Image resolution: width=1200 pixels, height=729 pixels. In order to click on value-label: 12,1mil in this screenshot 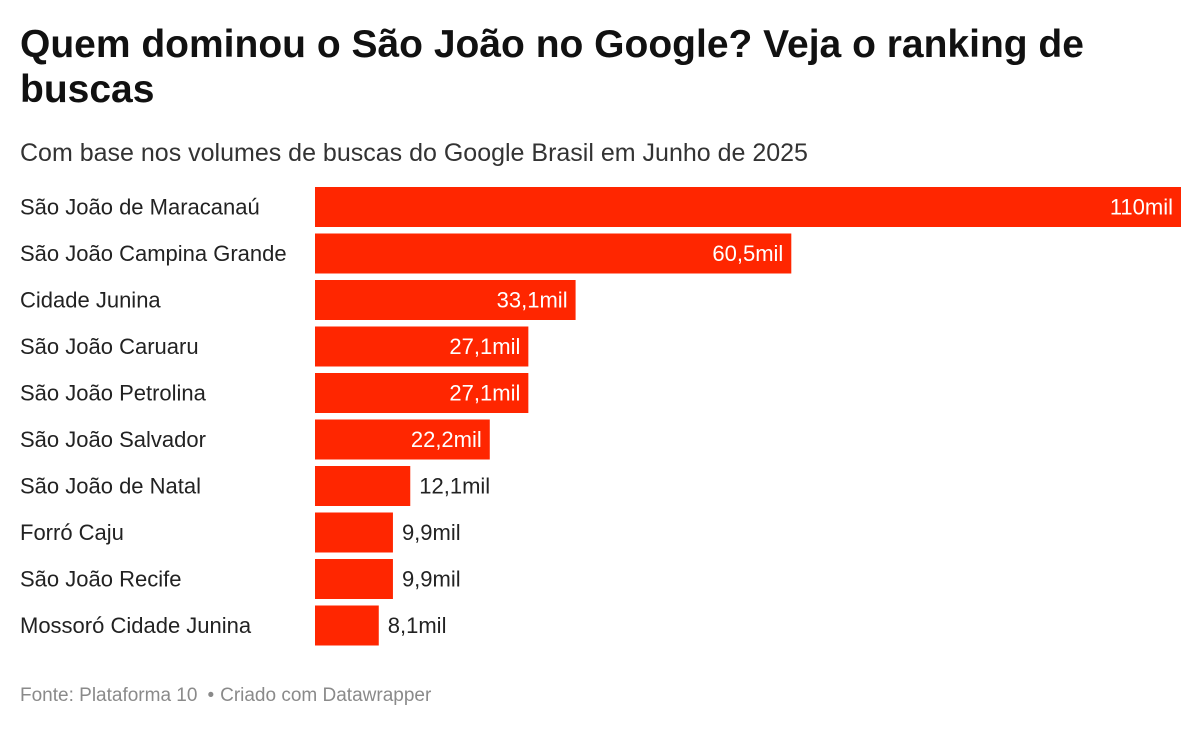, I will do `click(454, 486)`.